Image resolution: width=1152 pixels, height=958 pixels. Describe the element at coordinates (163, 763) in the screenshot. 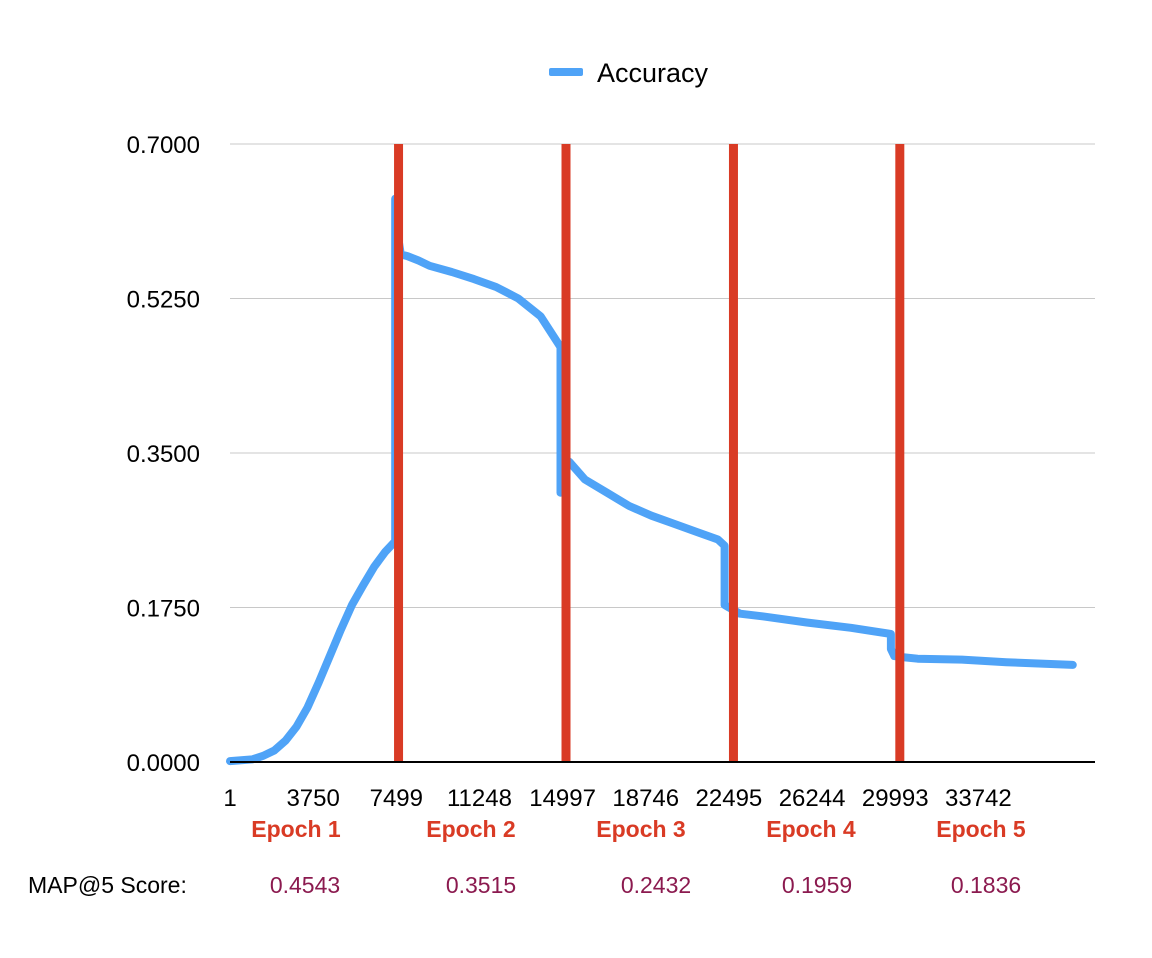

I see `y-tick-label: 0.0000` at that location.